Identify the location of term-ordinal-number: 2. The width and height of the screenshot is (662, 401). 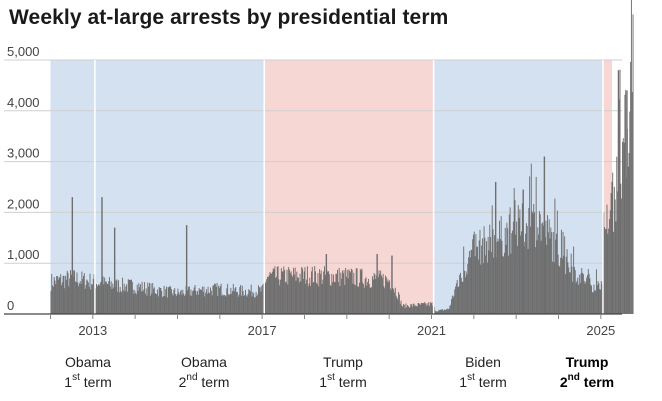
(182, 382).